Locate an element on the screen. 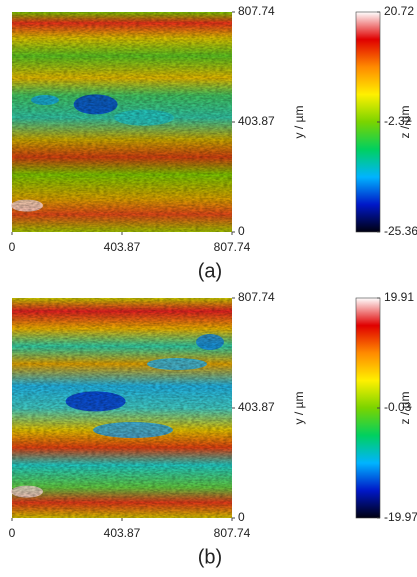 Image resolution: width=417 pixels, height=577 pixels. panel-label: (b) is located at coordinates (210, 557).